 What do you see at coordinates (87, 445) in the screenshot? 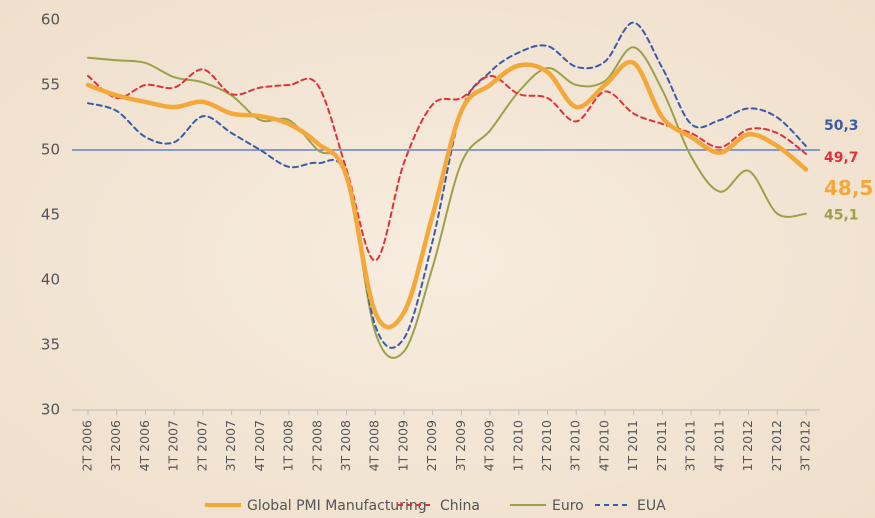
I see `x-tick-label: 2T 2006` at bounding box center [87, 445].